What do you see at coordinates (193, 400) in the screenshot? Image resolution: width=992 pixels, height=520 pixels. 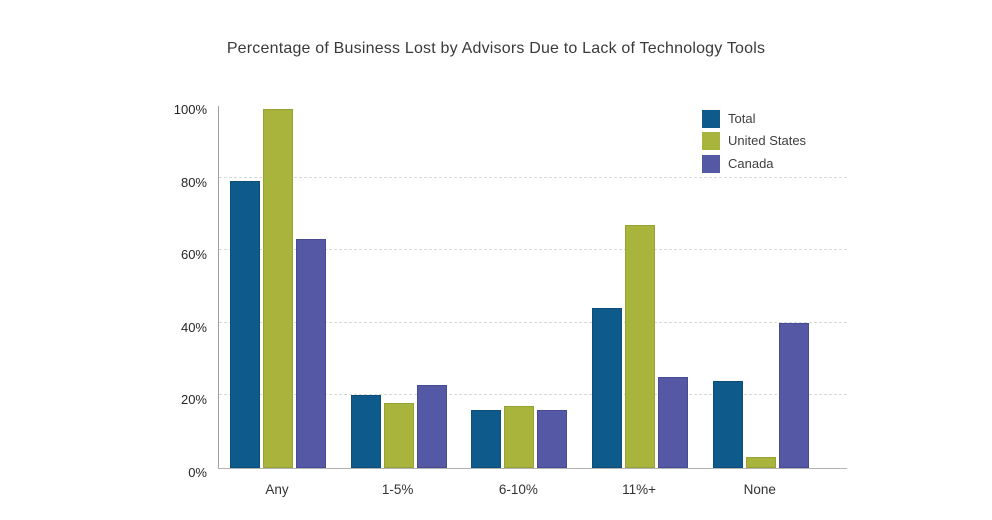 I see `y-axis-tick-label: 20%` at bounding box center [193, 400].